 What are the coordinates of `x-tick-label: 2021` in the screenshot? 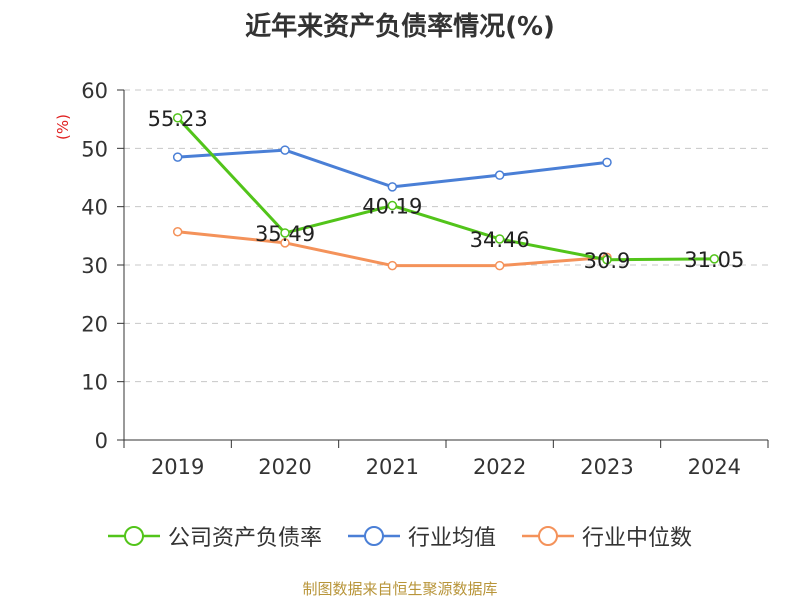 It's located at (392, 467).